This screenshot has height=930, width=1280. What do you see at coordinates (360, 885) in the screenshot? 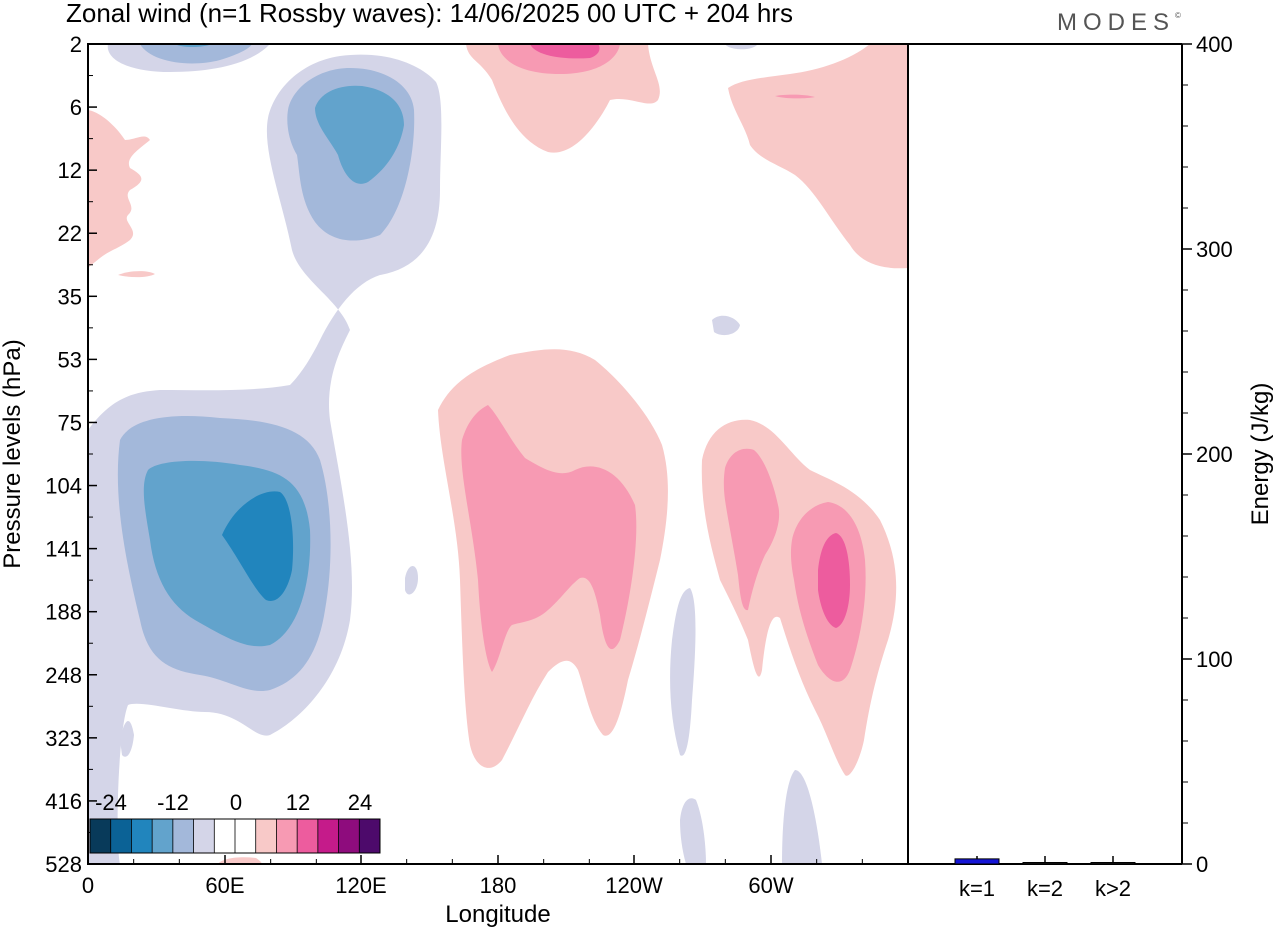
I see `x-tick-label: 120E` at bounding box center [360, 885].